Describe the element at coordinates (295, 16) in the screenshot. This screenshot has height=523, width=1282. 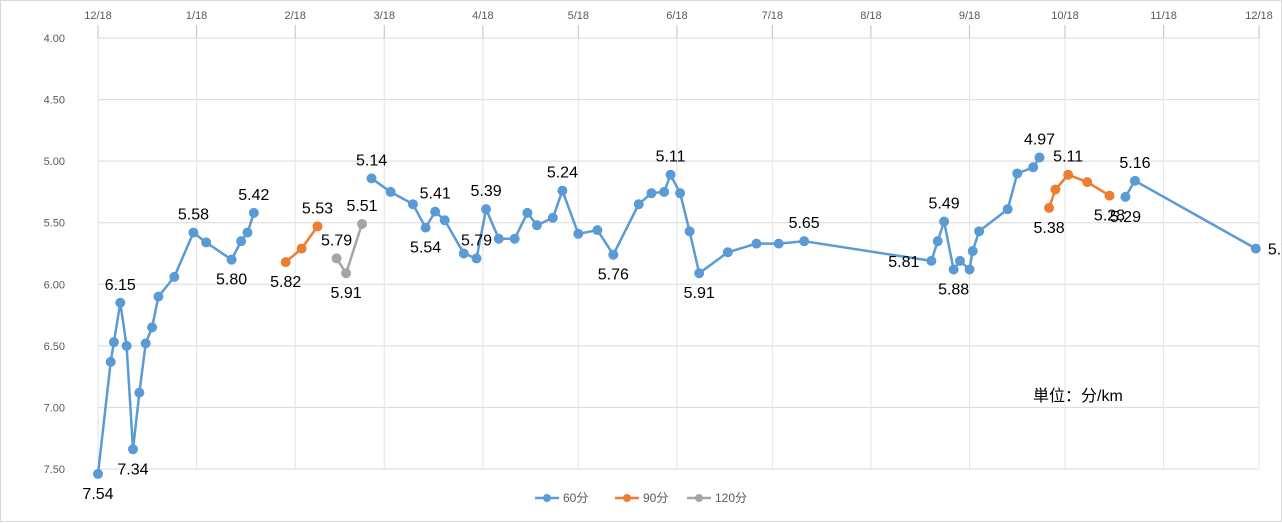
I see `x-tick-label: 2/18` at that location.